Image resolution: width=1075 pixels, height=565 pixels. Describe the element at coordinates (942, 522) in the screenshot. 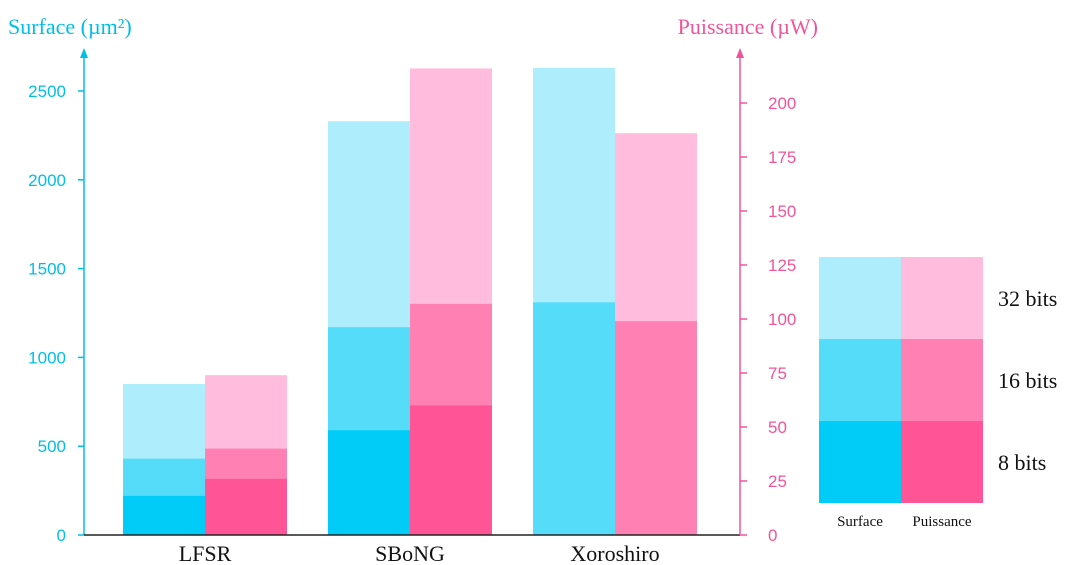

I see `legend-column-label: Puissance` at that location.